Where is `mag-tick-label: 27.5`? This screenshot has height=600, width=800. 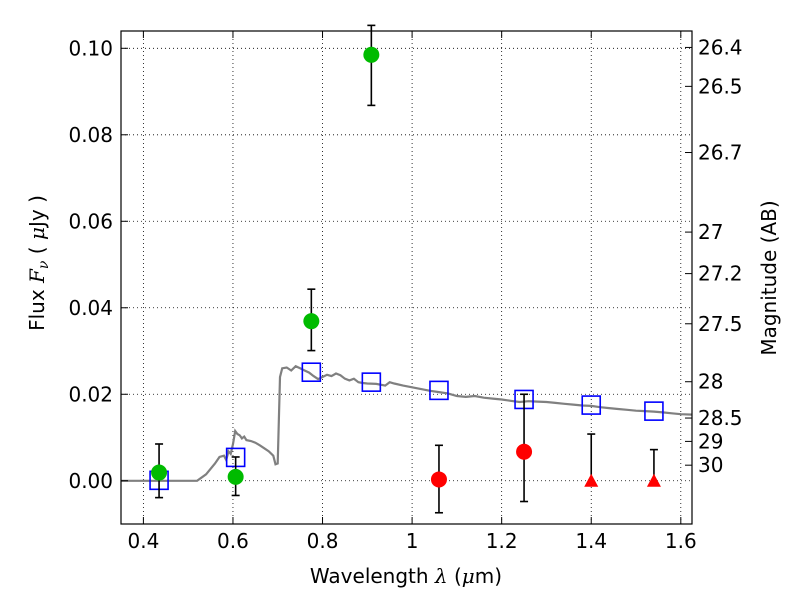
mag-tick-label: 27.5 is located at coordinates (720, 324).